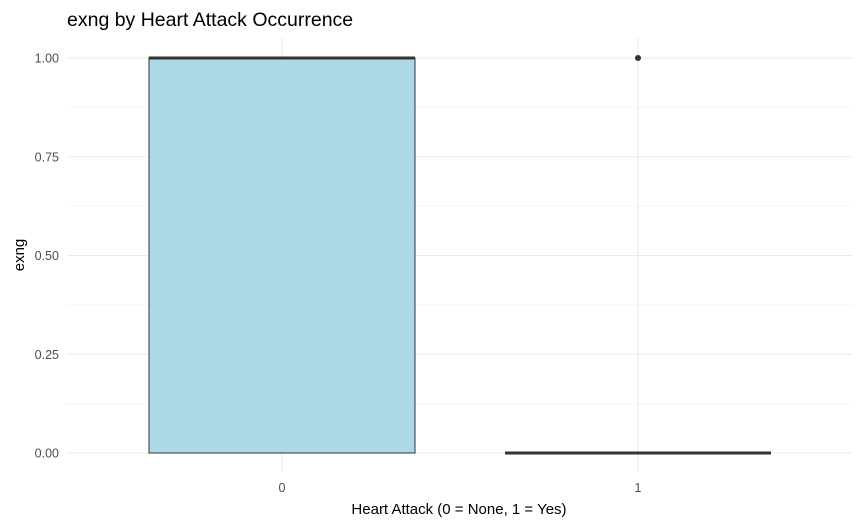  Describe the element at coordinates (47, 157) in the screenshot. I see `y-tick-label: 0.75` at that location.